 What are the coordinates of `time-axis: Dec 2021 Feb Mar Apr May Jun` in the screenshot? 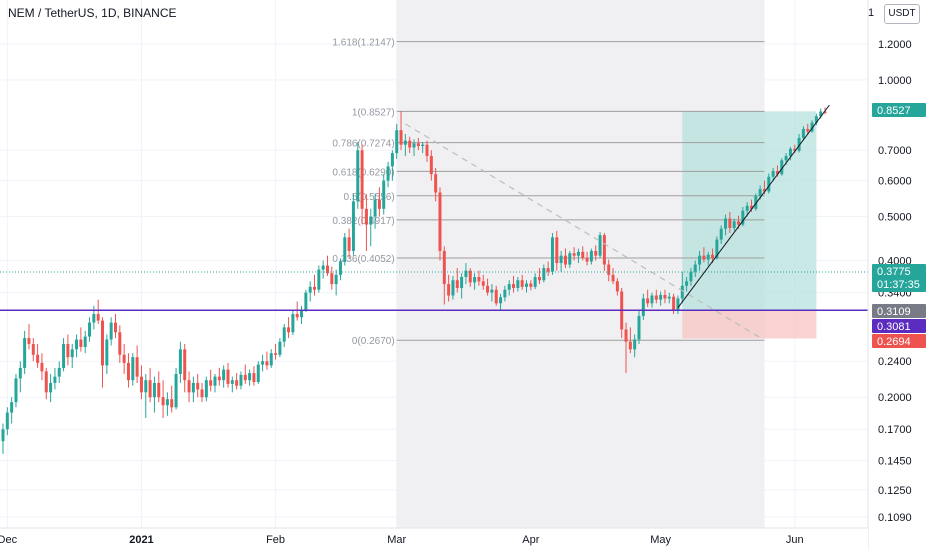 It's located at (434, 538).